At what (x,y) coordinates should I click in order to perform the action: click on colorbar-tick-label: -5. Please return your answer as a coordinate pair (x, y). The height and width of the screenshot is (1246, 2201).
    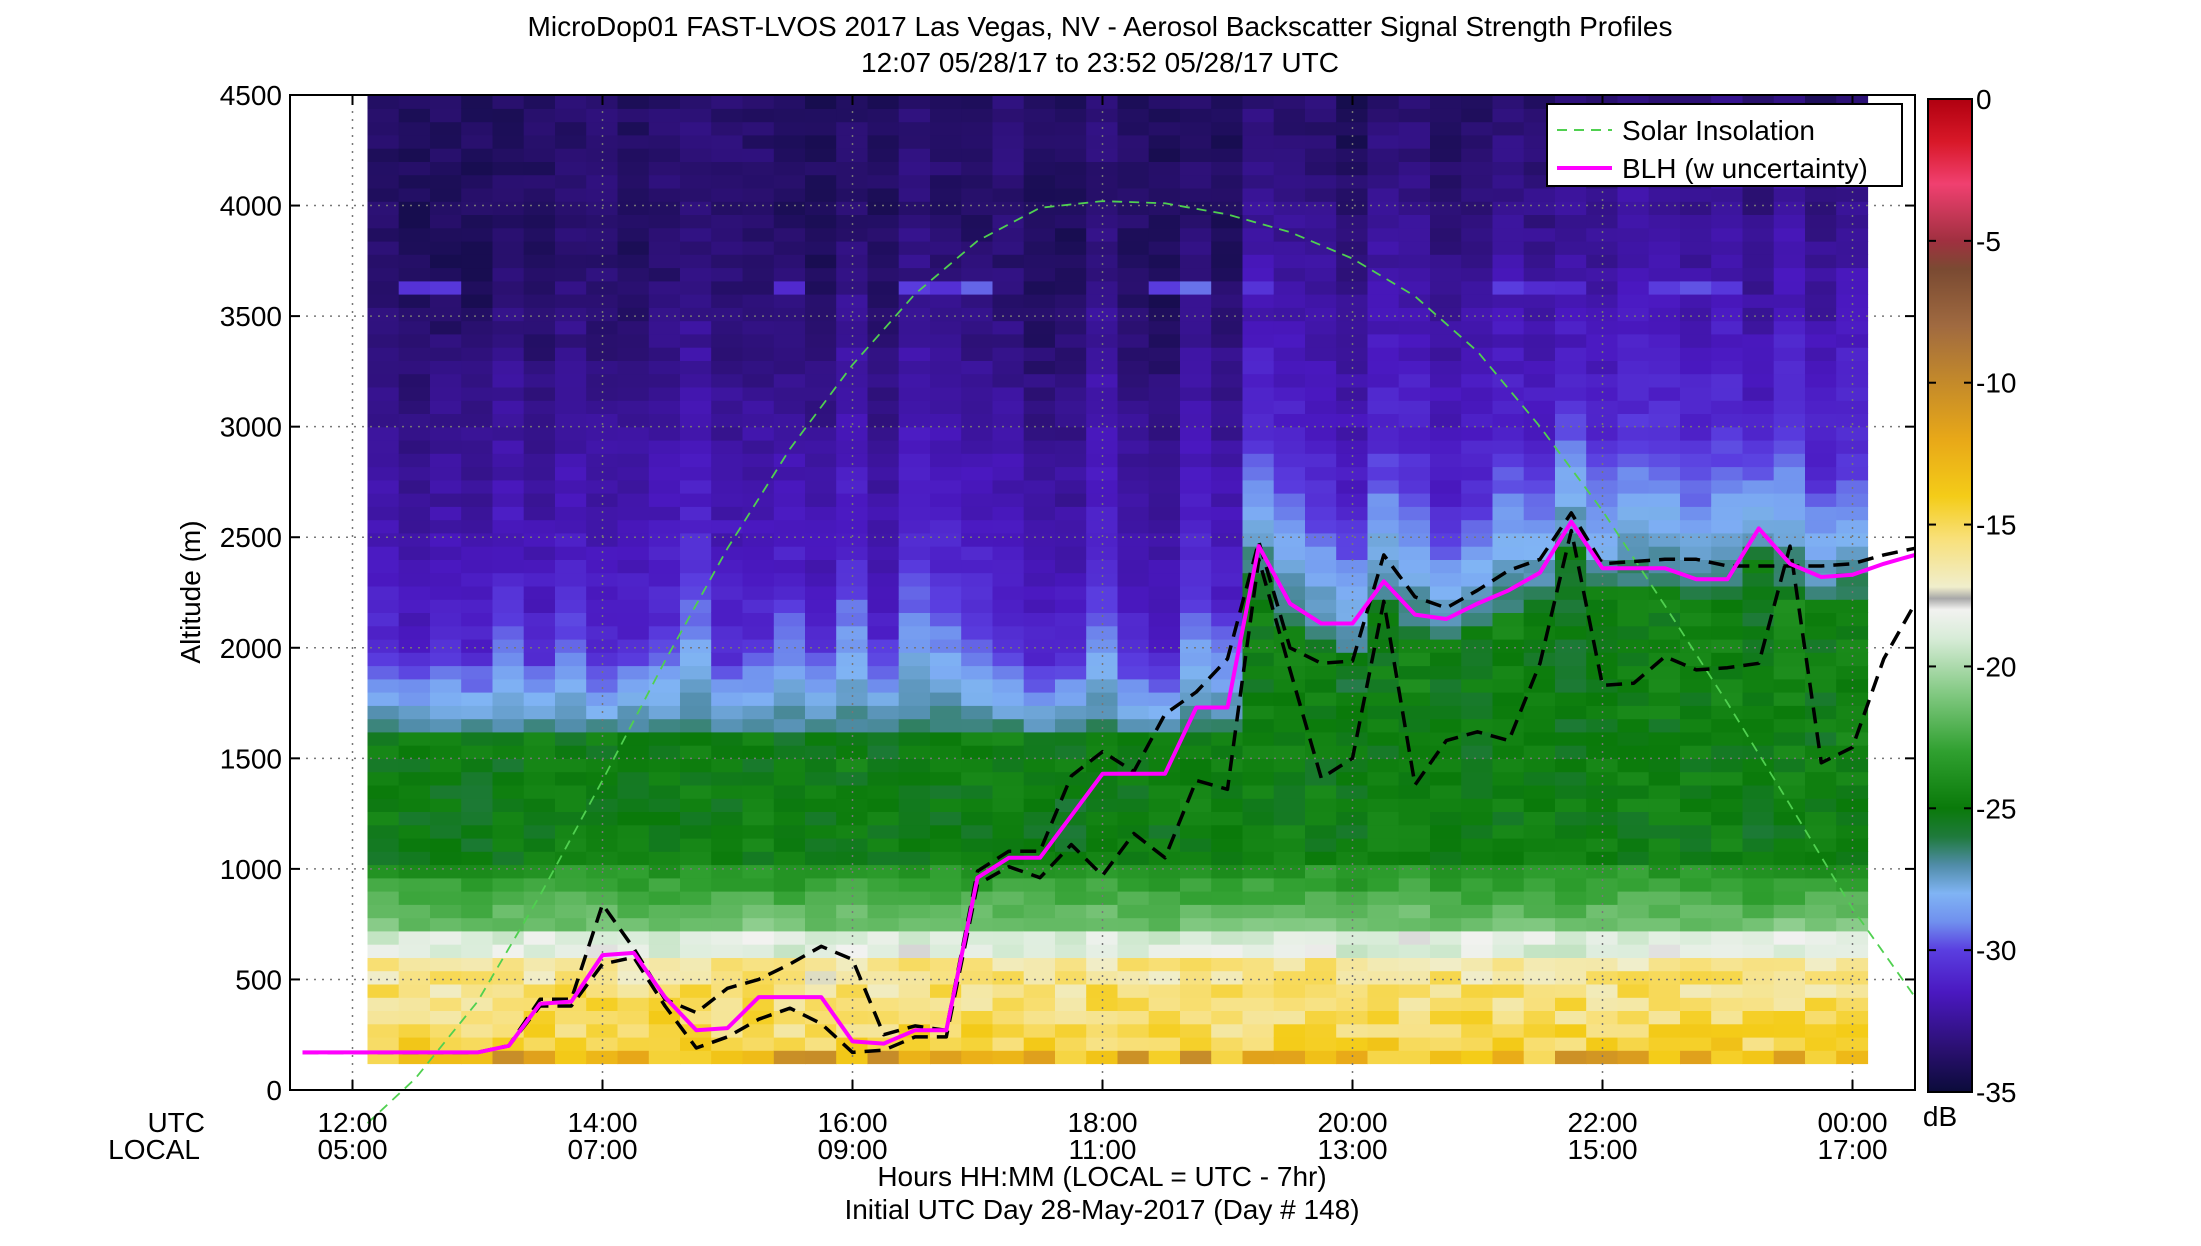
    Looking at the image, I should click on (1988, 241).